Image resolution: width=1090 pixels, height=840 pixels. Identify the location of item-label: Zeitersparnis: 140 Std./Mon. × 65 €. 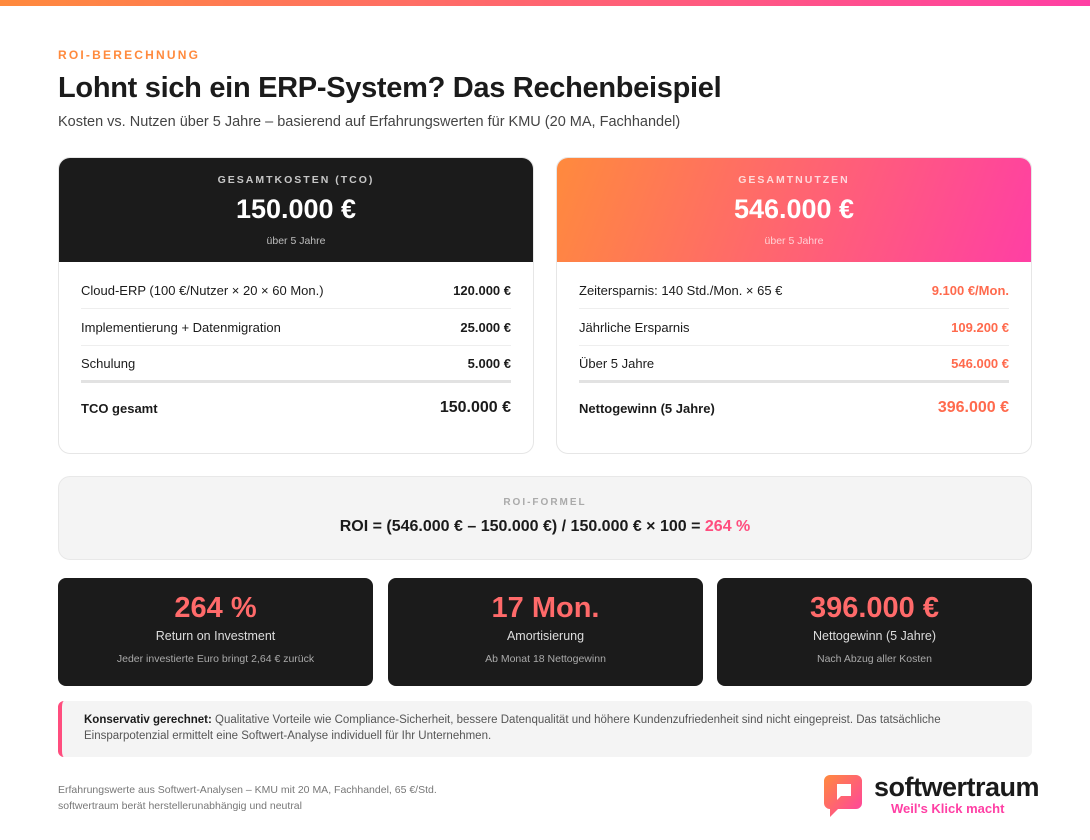
(681, 290).